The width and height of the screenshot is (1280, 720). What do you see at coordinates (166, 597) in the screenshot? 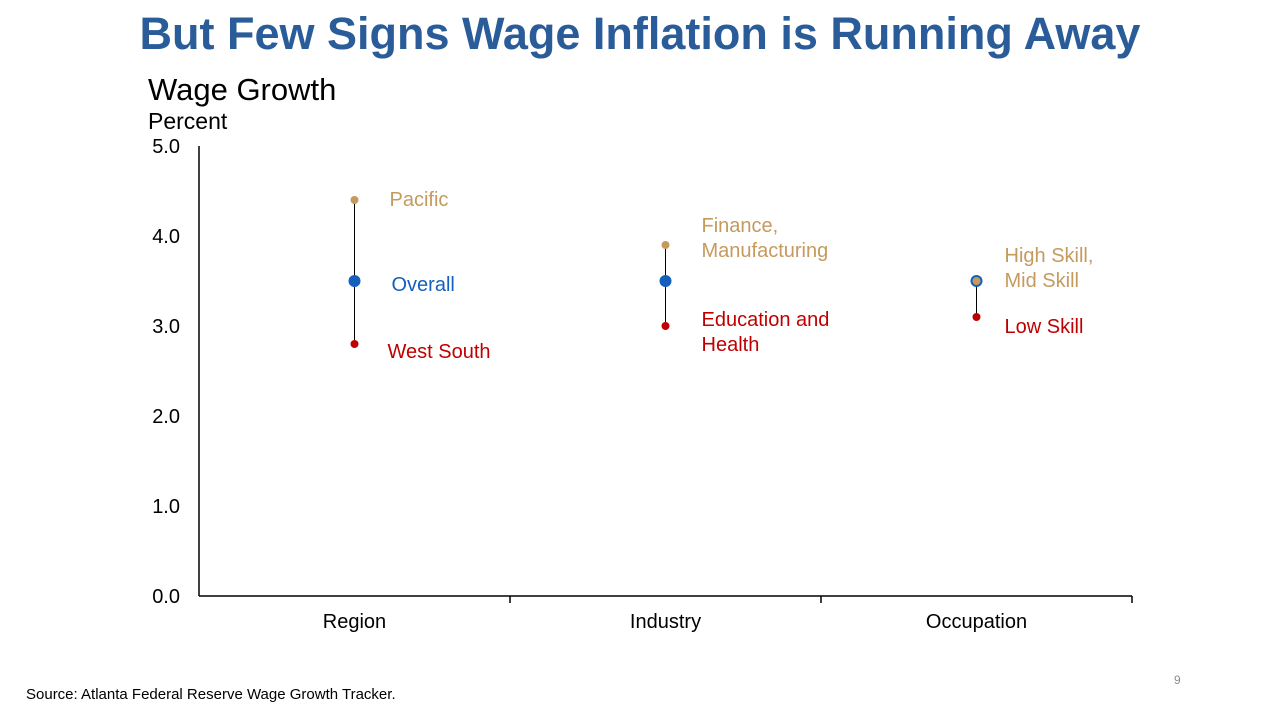
I see `y-tick-label: 0.0` at bounding box center [166, 597].